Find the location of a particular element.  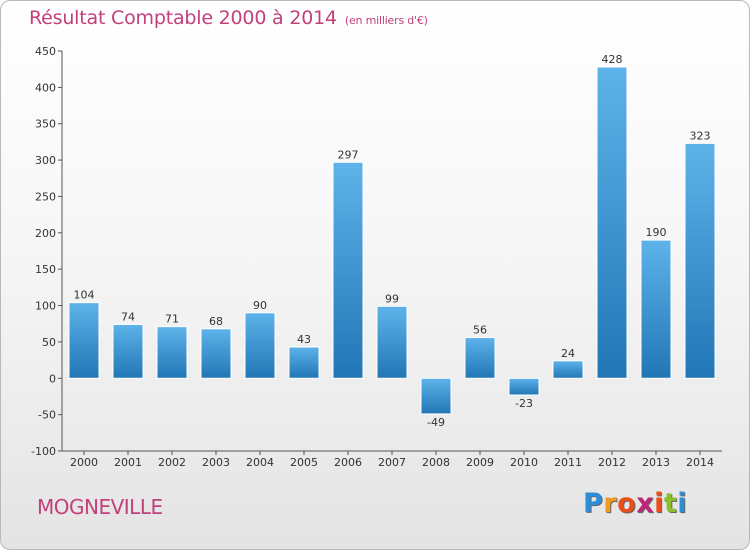

x-tick-label: 2010 is located at coordinates (524, 462).